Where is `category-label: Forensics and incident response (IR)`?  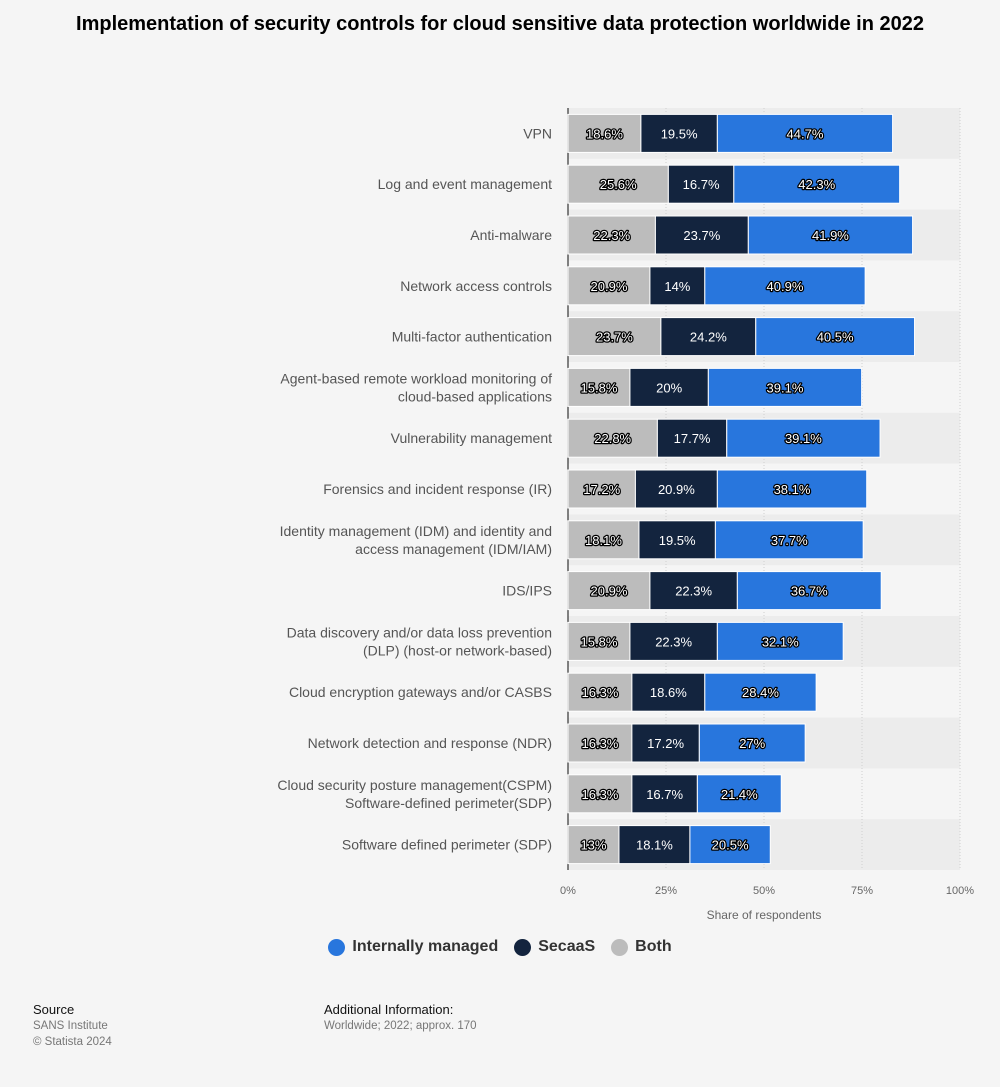
category-label: Forensics and incident response (IR) is located at coordinates (437, 489).